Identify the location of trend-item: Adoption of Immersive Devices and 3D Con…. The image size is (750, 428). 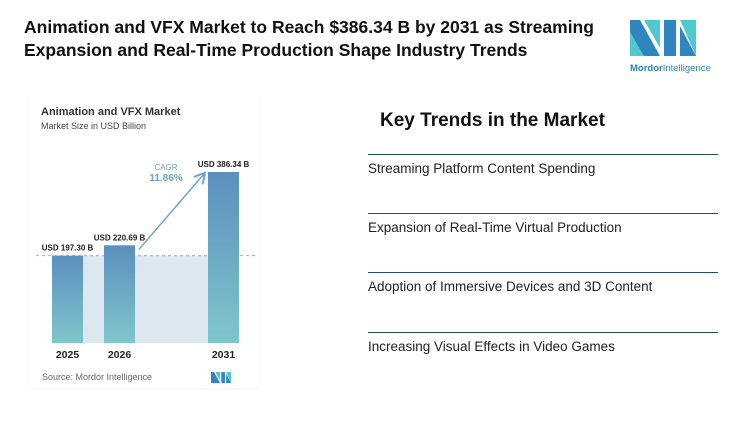
(543, 283).